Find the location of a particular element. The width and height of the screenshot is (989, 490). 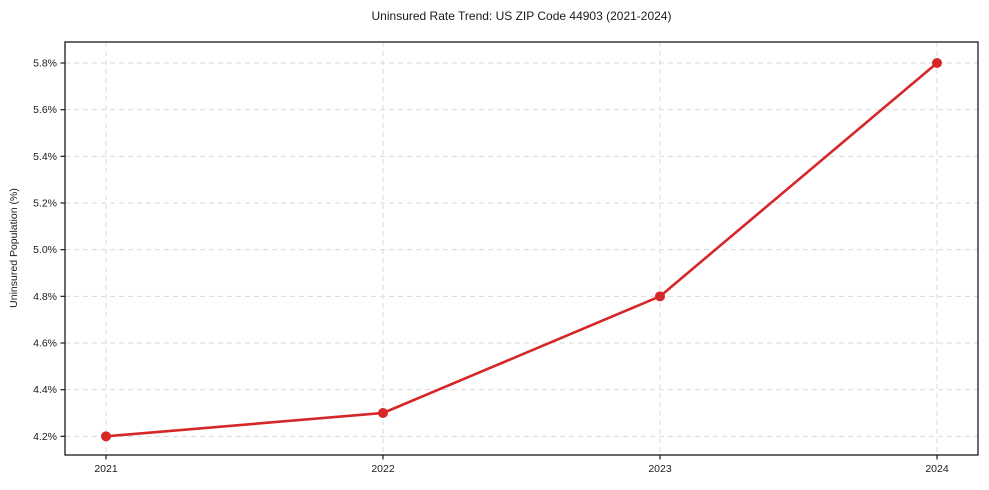

y-tick-label: 5.4% is located at coordinates (45, 157).